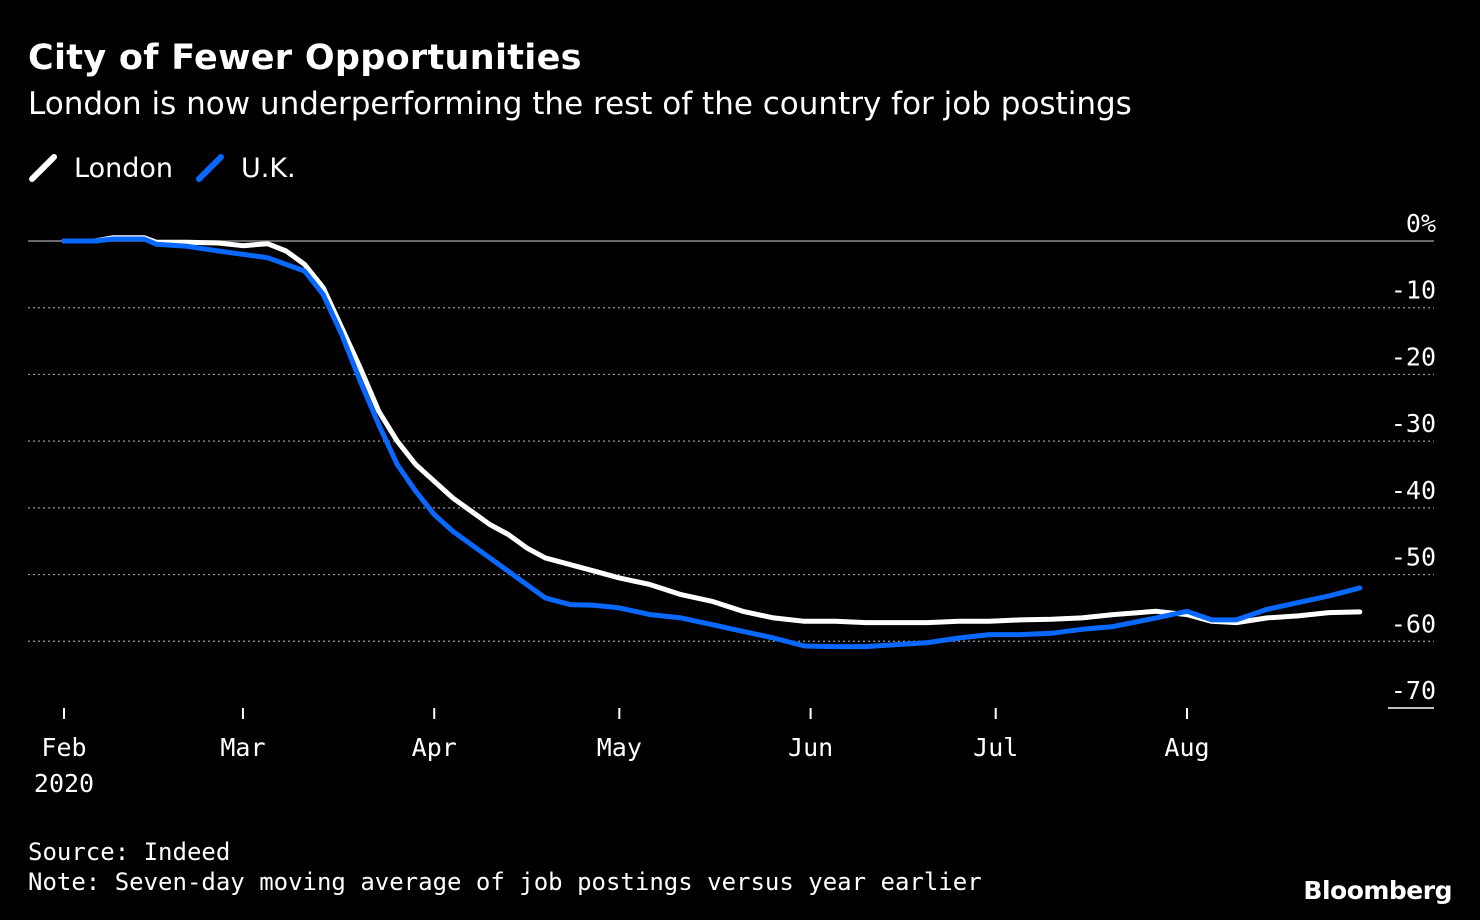 The width and height of the screenshot is (1480, 920). Describe the element at coordinates (1413, 356) in the screenshot. I see `y-tick-label: -20` at that location.